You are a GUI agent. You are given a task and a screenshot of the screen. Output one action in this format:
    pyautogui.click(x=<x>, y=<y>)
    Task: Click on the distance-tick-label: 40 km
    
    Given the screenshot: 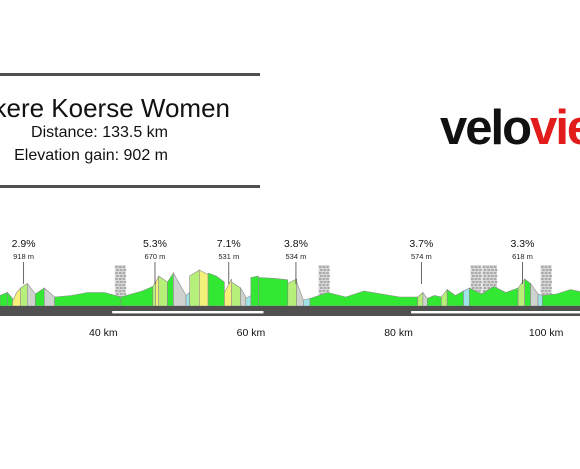 What is the action you would take?
    pyautogui.click(x=103, y=333)
    